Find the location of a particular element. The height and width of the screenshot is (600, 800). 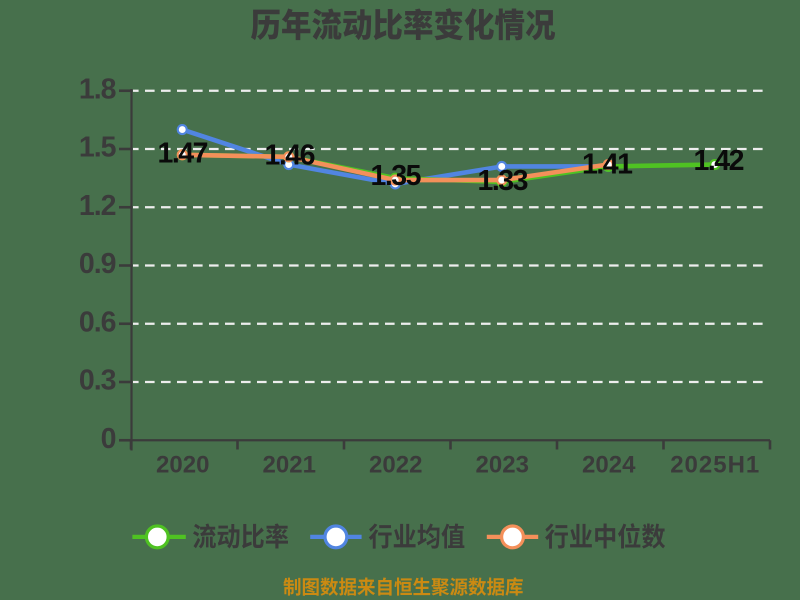

svg-text: 1.41 is located at coordinates (607, 165).